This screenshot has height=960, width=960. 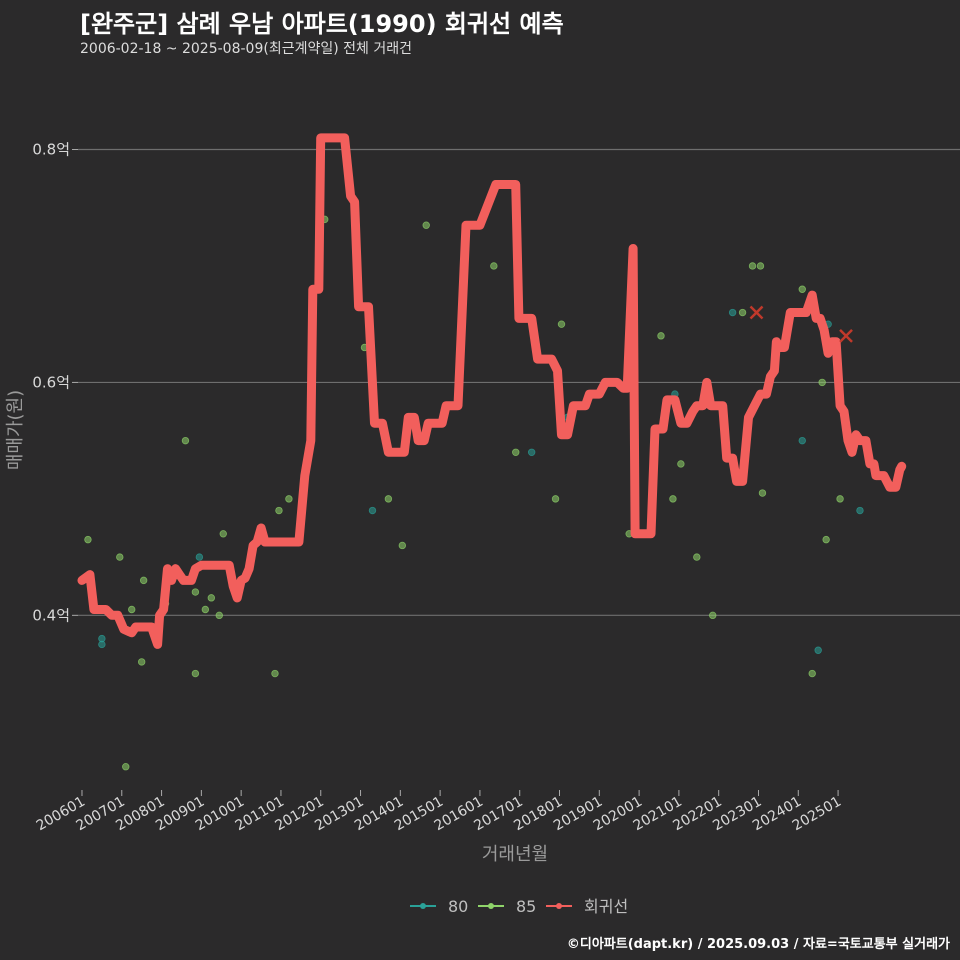 What do you see at coordinates (606, 906) in the screenshot?
I see `legend-label: 회귀선` at bounding box center [606, 906].